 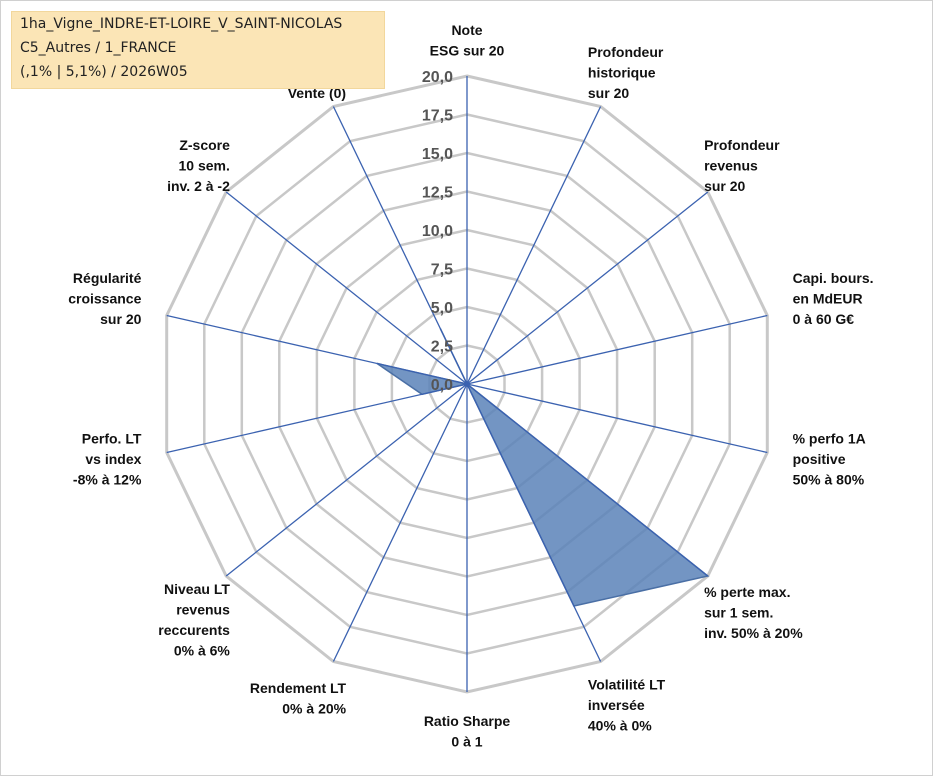 What do you see at coordinates (437, 154) in the screenshot?
I see `tick-label: 15,0` at bounding box center [437, 154].